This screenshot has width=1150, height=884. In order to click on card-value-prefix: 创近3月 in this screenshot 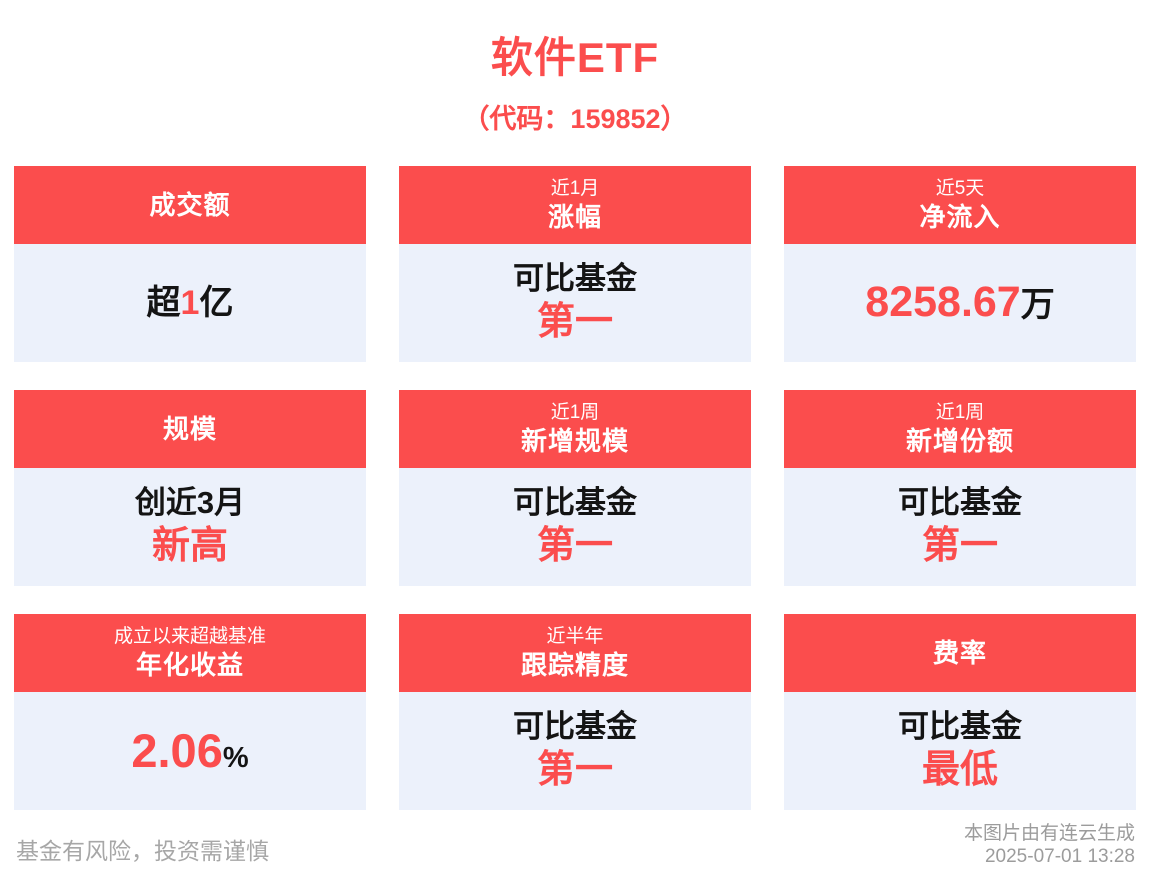, I will do `click(190, 503)`.